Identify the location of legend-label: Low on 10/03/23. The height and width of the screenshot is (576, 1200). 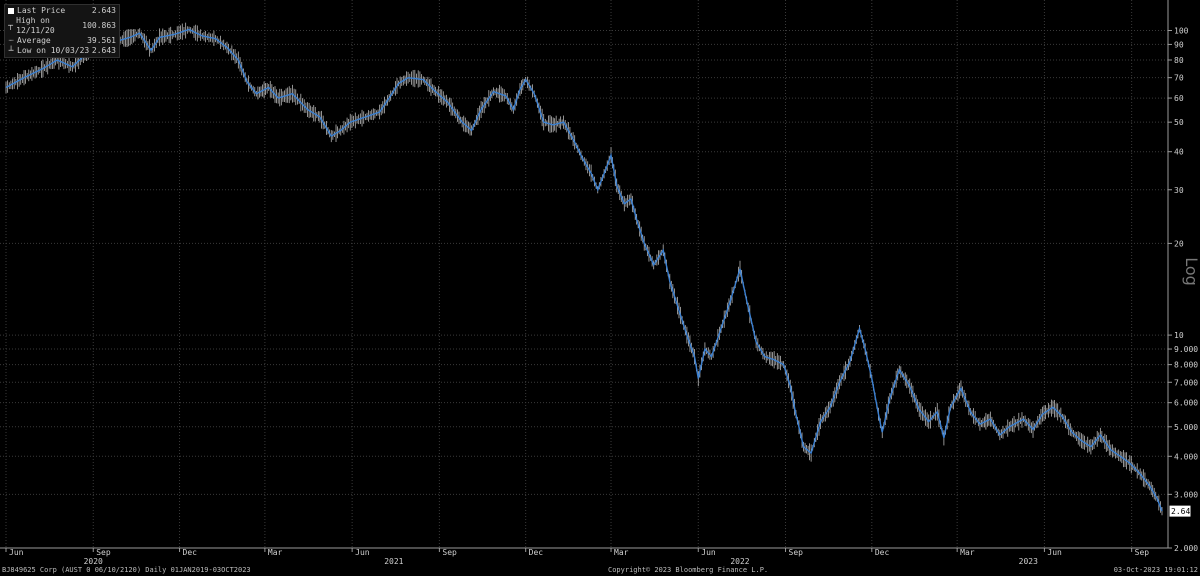
(53, 50).